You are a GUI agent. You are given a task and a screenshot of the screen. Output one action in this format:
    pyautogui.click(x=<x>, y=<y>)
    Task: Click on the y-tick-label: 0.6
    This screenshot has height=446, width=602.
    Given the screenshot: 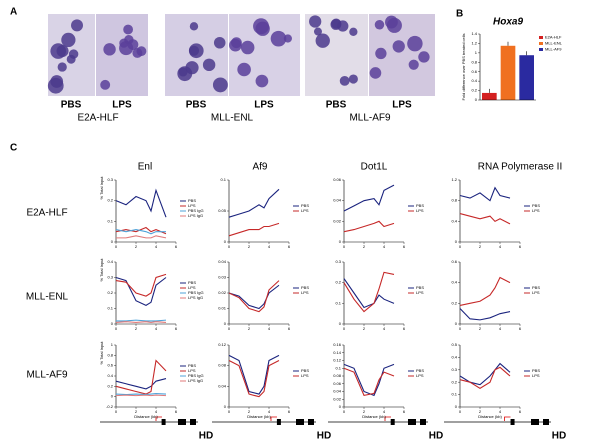 What is the action you would take?
    pyautogui.click(x=474, y=71)
    